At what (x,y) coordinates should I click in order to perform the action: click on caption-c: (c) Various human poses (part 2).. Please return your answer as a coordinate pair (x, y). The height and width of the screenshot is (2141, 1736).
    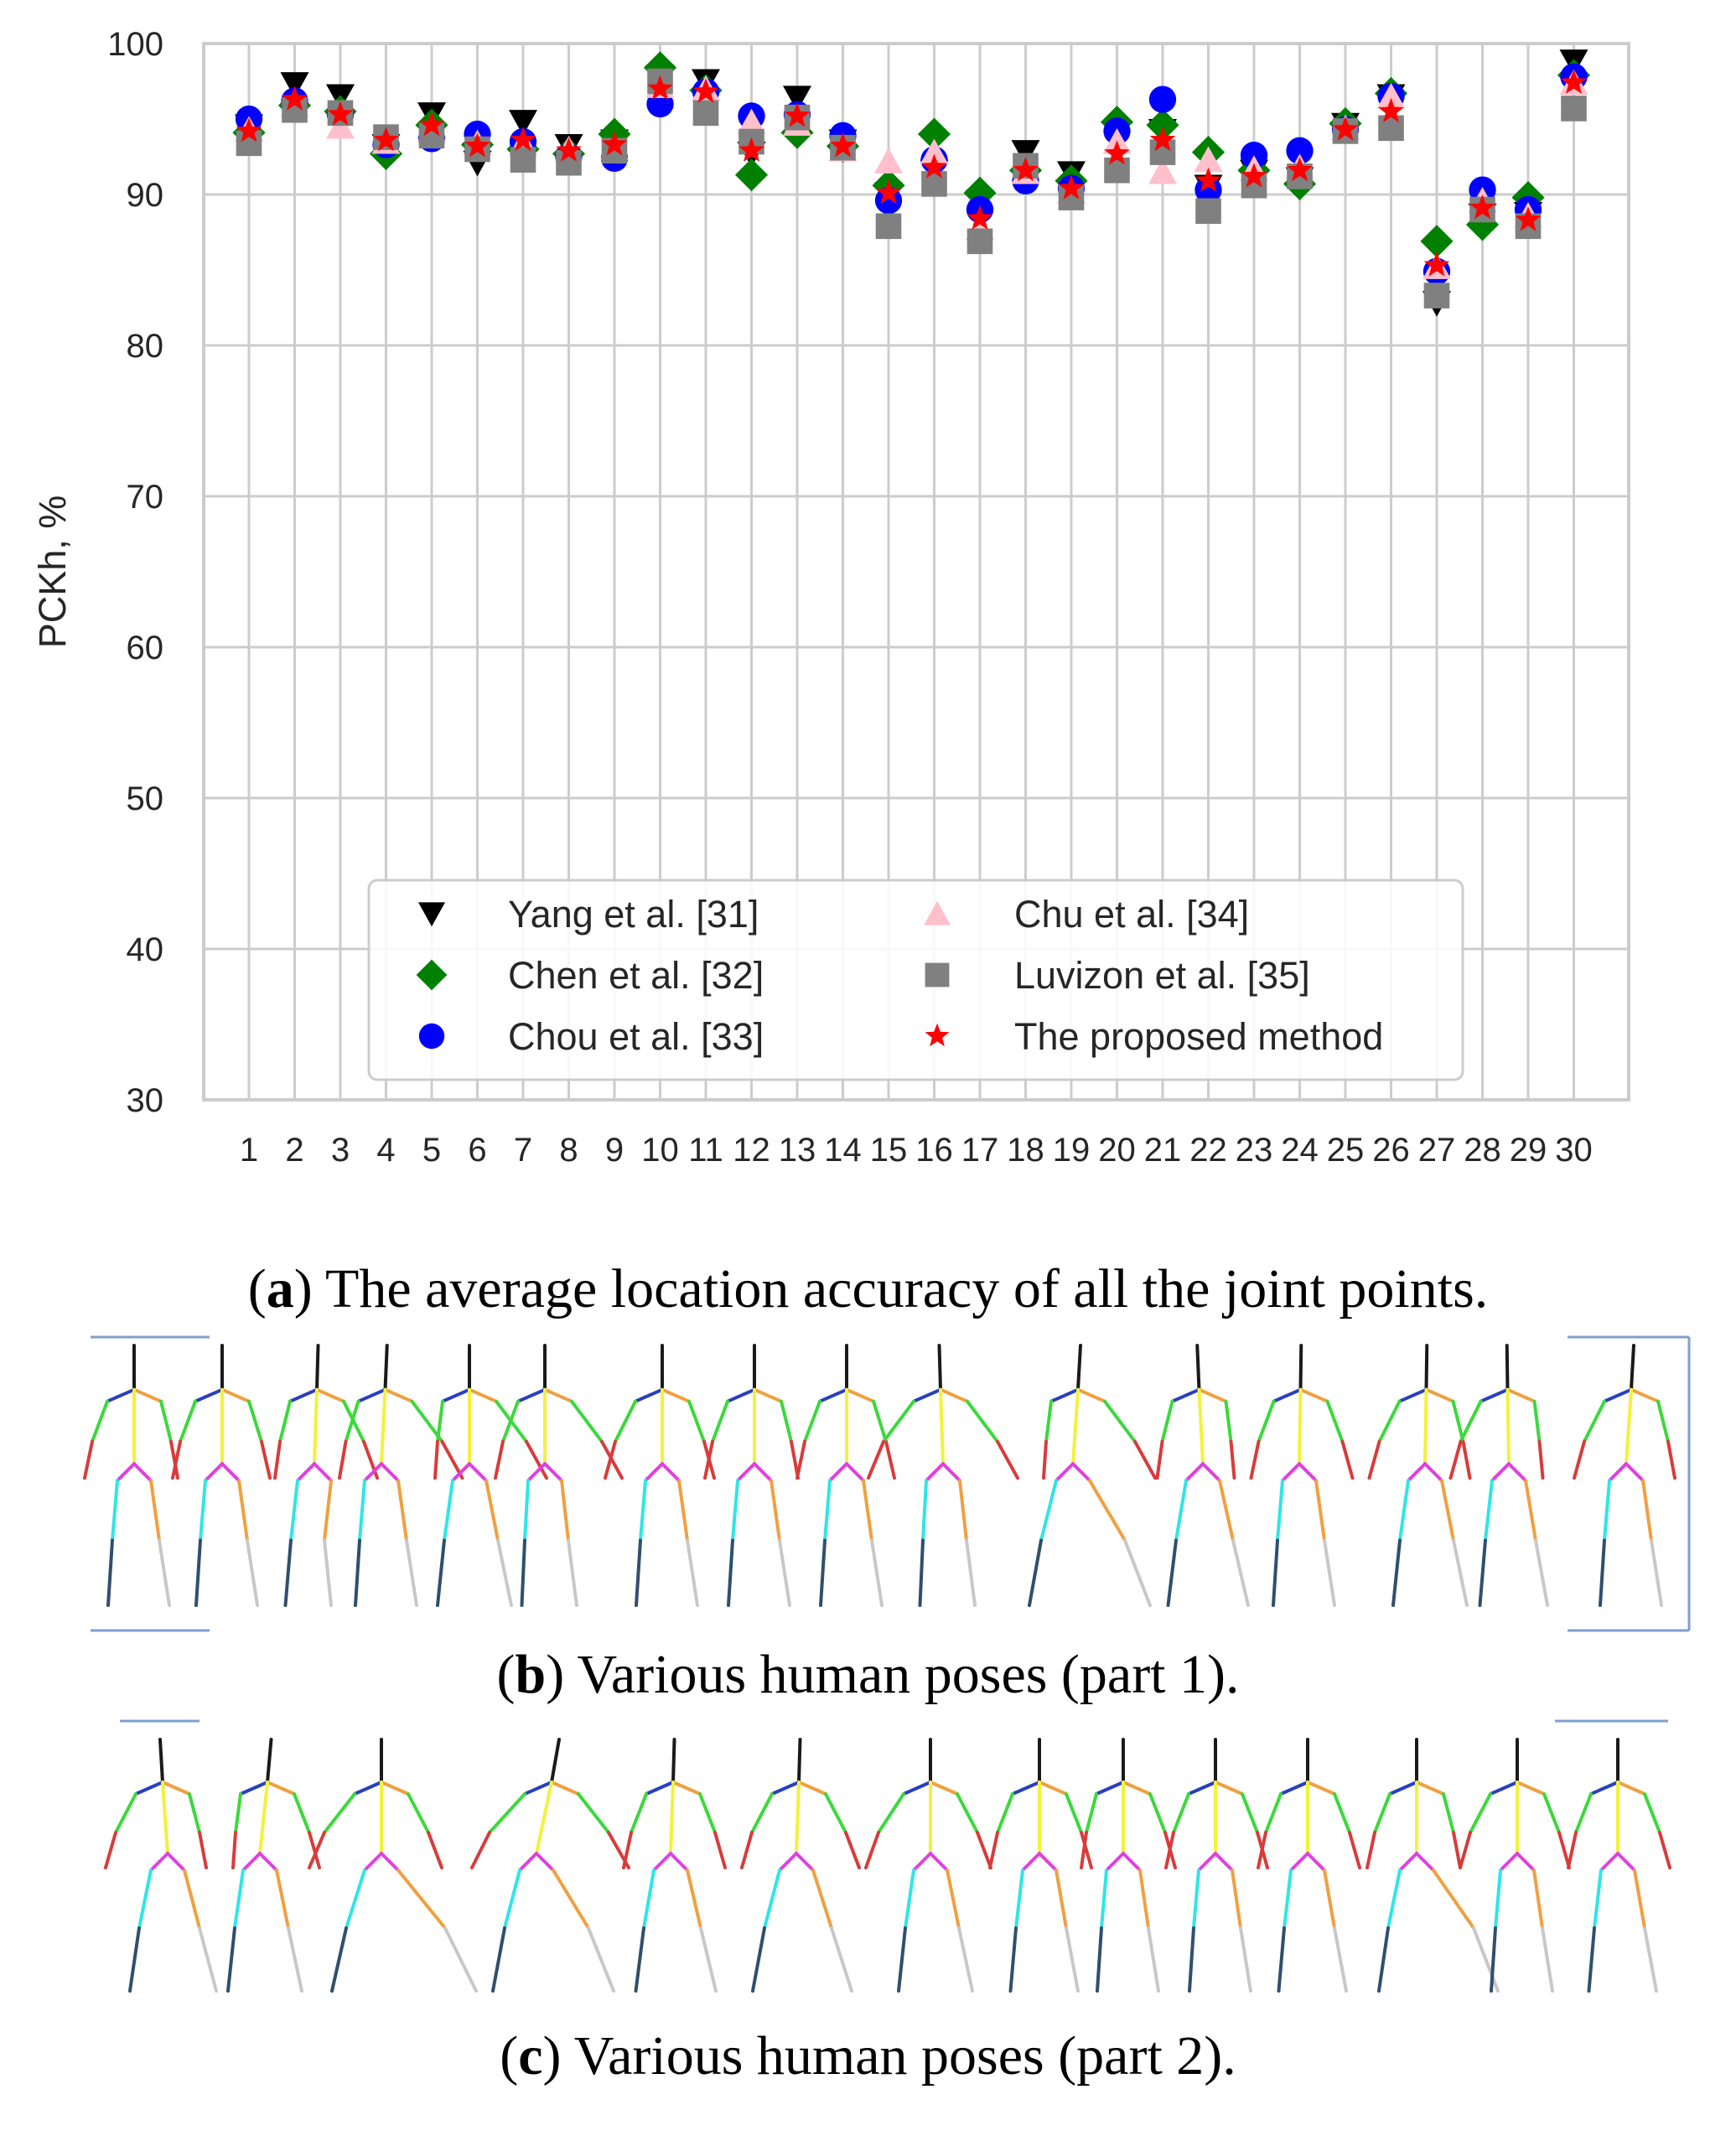
    Looking at the image, I should click on (868, 2056).